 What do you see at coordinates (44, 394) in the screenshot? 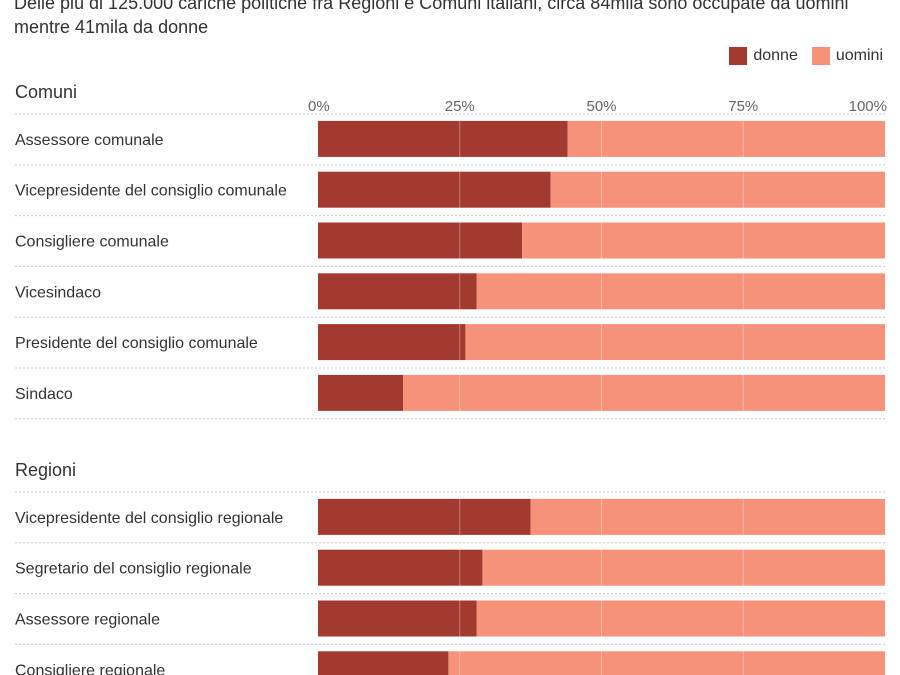
I see `category-label: Sindaco` at bounding box center [44, 394].